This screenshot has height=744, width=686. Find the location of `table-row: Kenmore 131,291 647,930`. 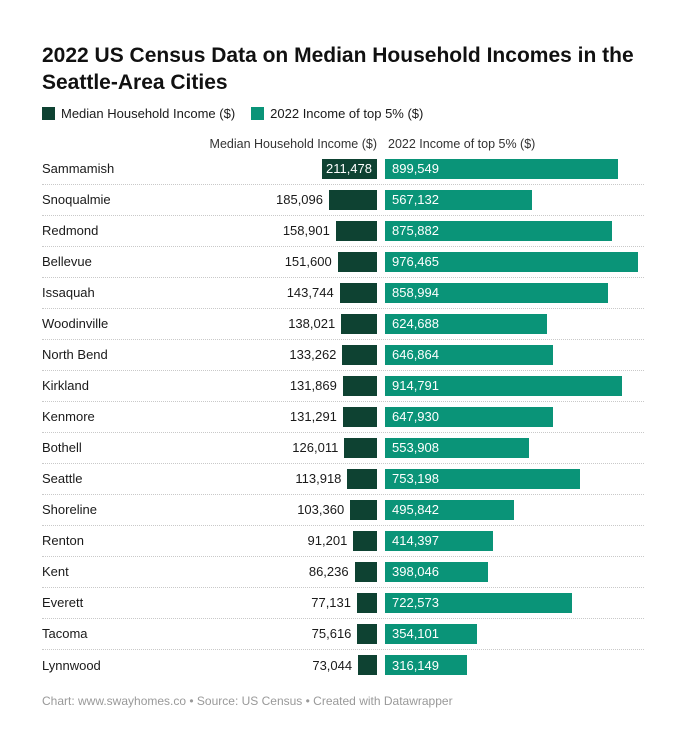

table-row: Kenmore 131,291 647,930 is located at coordinates (343, 417).